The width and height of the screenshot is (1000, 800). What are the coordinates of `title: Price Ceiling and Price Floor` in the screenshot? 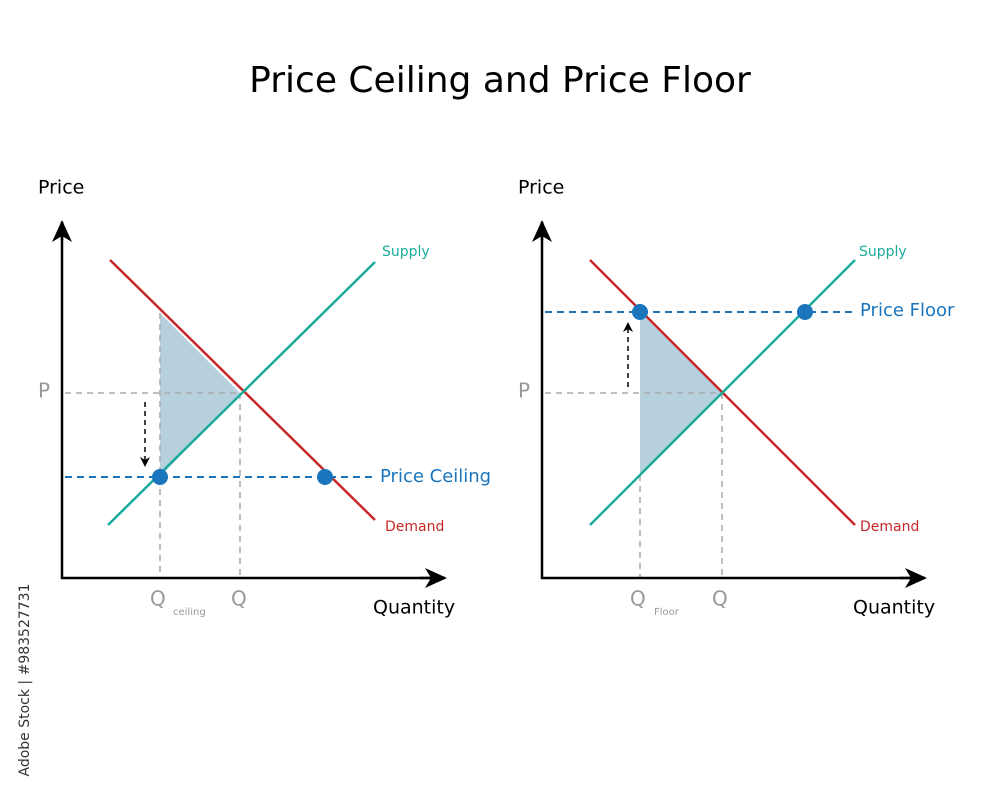 It's located at (500, 80).